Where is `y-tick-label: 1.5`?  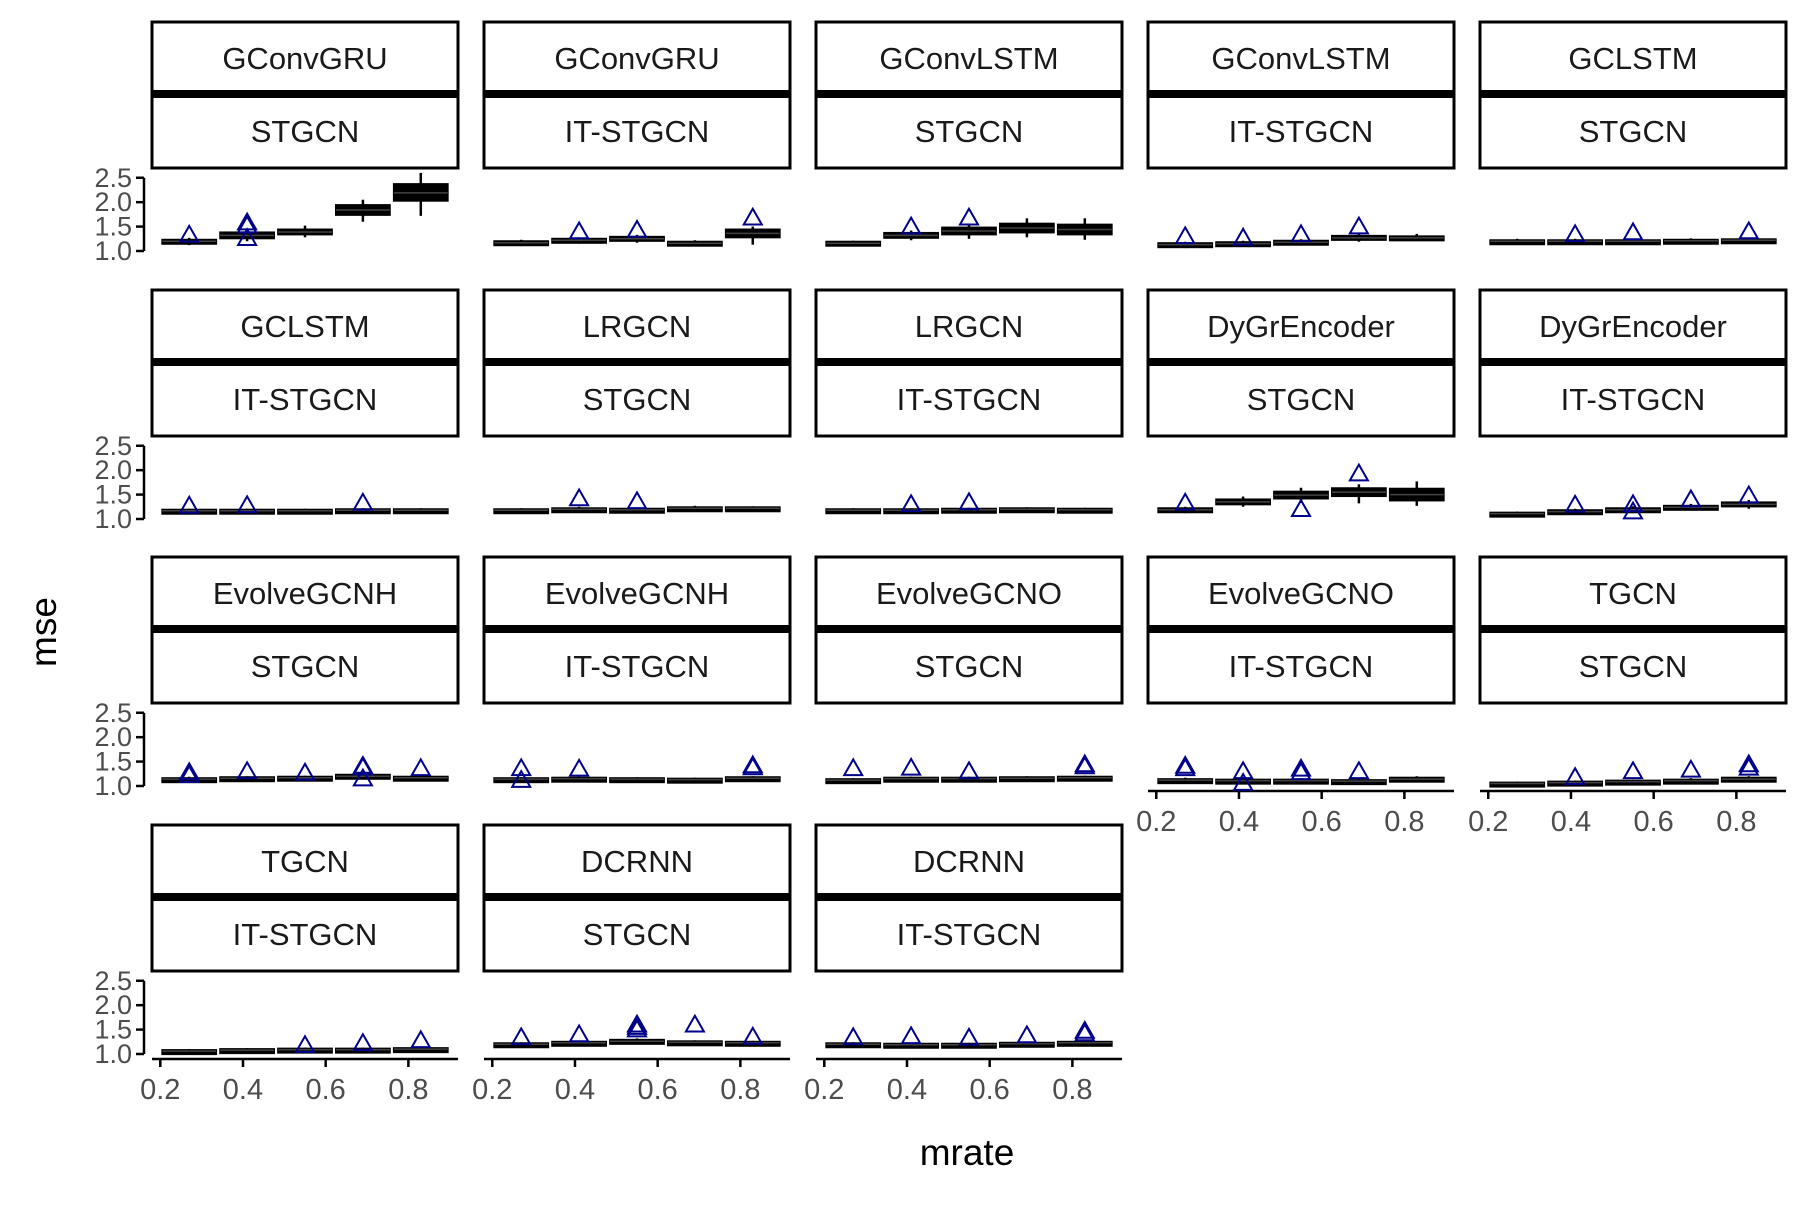
y-tick-label: 1.5 is located at coordinates (113, 1030).